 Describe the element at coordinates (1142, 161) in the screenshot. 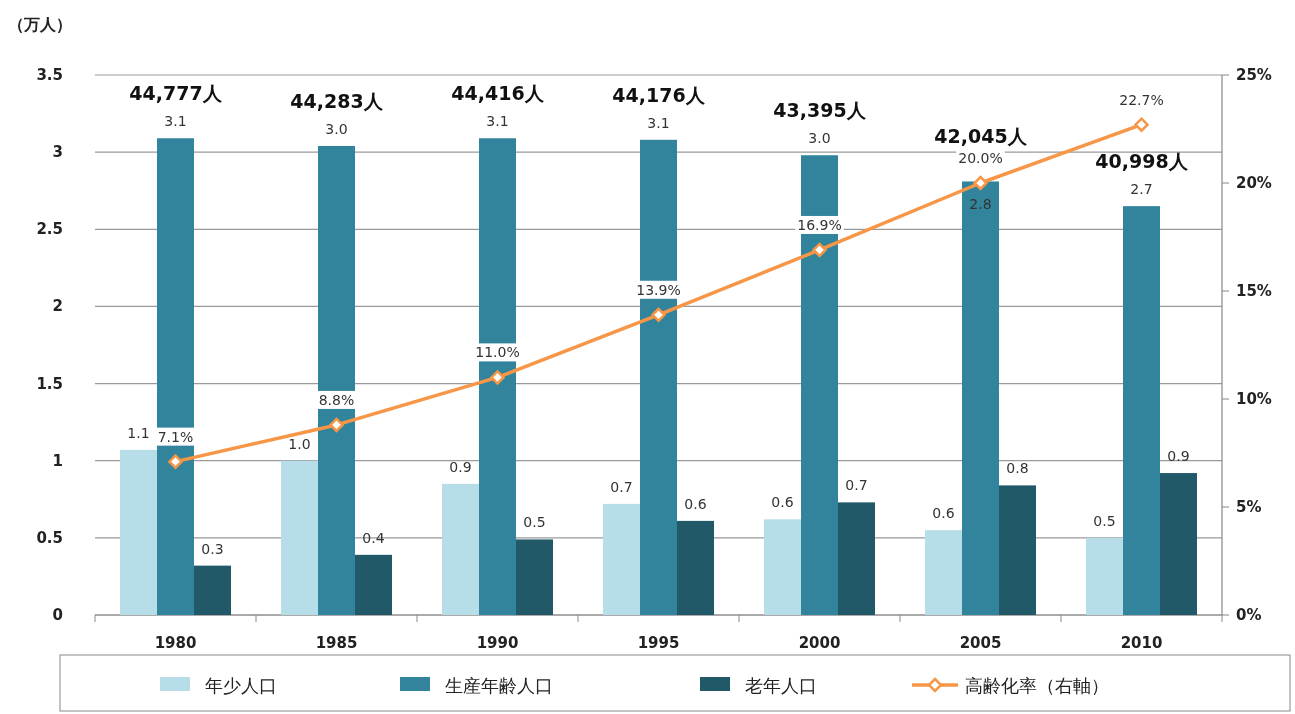

I see `annotation: 40,998人` at that location.